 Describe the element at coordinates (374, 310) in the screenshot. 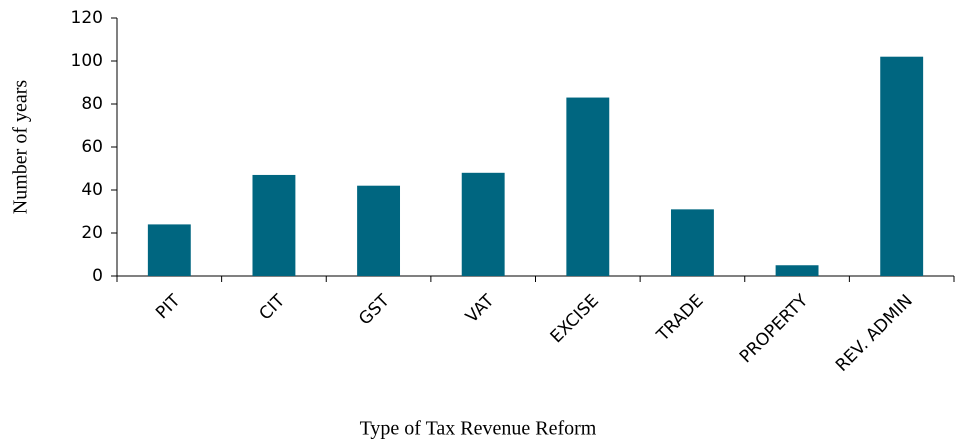

I see `x-tick-label: GST` at that location.